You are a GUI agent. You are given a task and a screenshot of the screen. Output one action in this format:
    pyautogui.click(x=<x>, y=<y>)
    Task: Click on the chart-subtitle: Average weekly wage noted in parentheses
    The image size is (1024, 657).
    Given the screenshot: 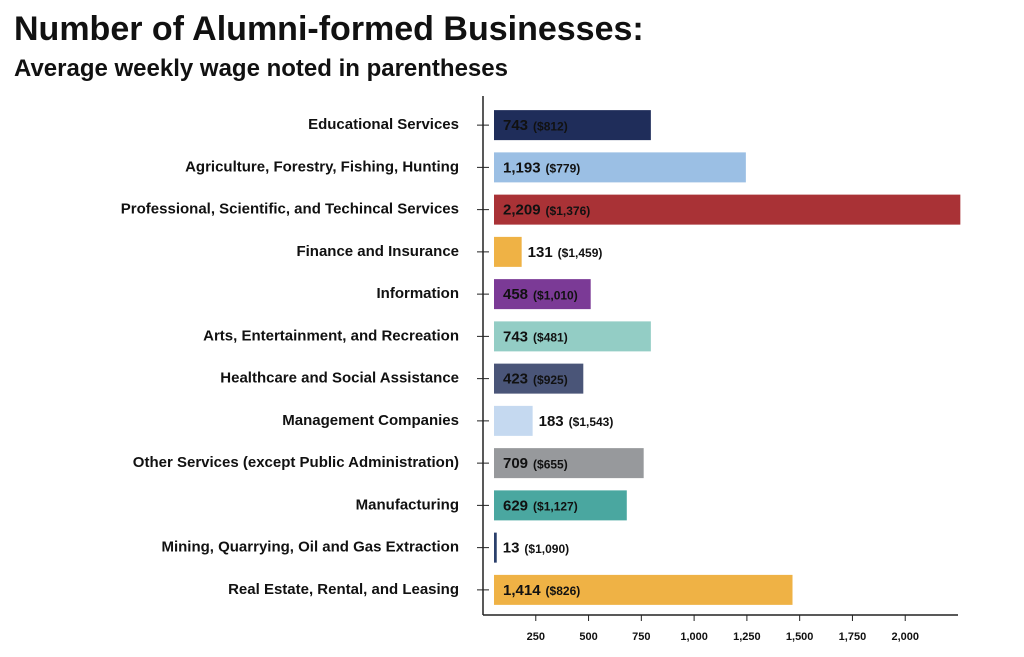 What is the action you would take?
    pyautogui.click(x=261, y=68)
    